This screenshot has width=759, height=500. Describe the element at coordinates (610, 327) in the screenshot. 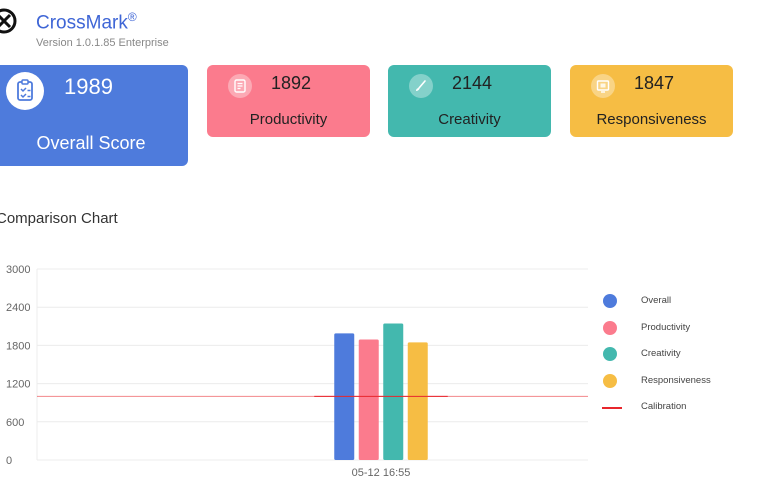

I see `legend-swatch-productivity` at that location.